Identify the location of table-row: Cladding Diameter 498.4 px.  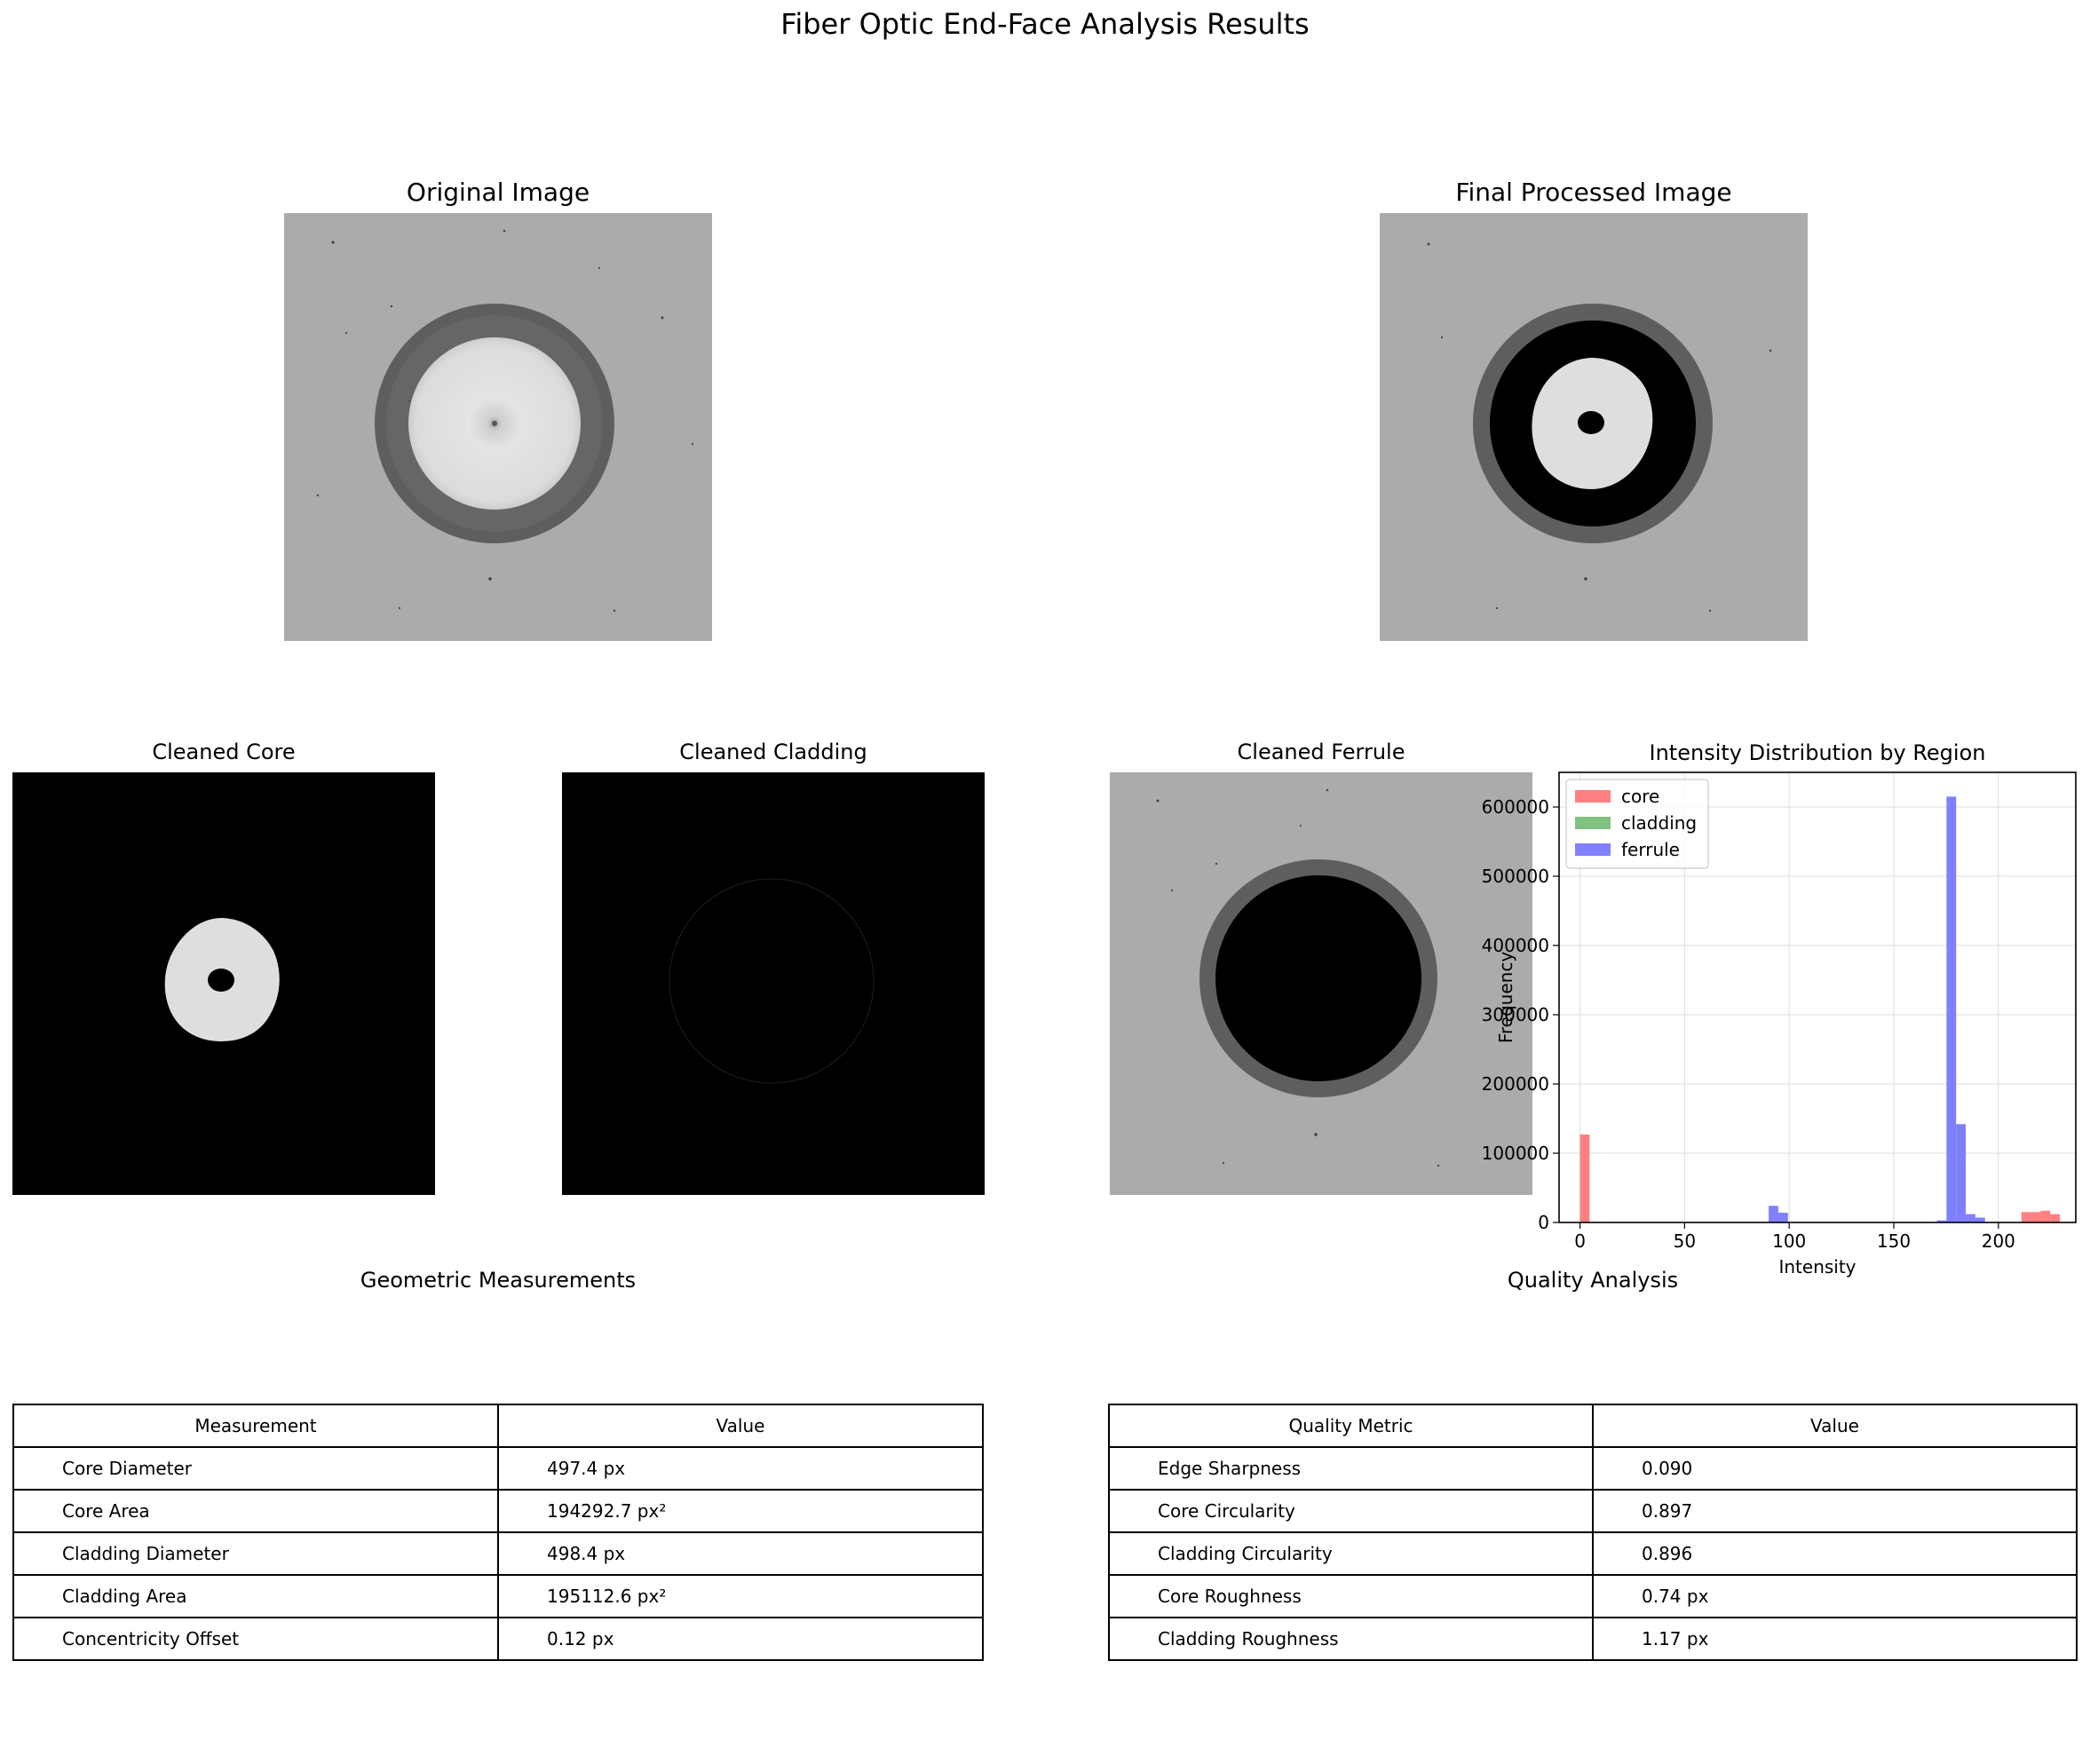
(498, 1553).